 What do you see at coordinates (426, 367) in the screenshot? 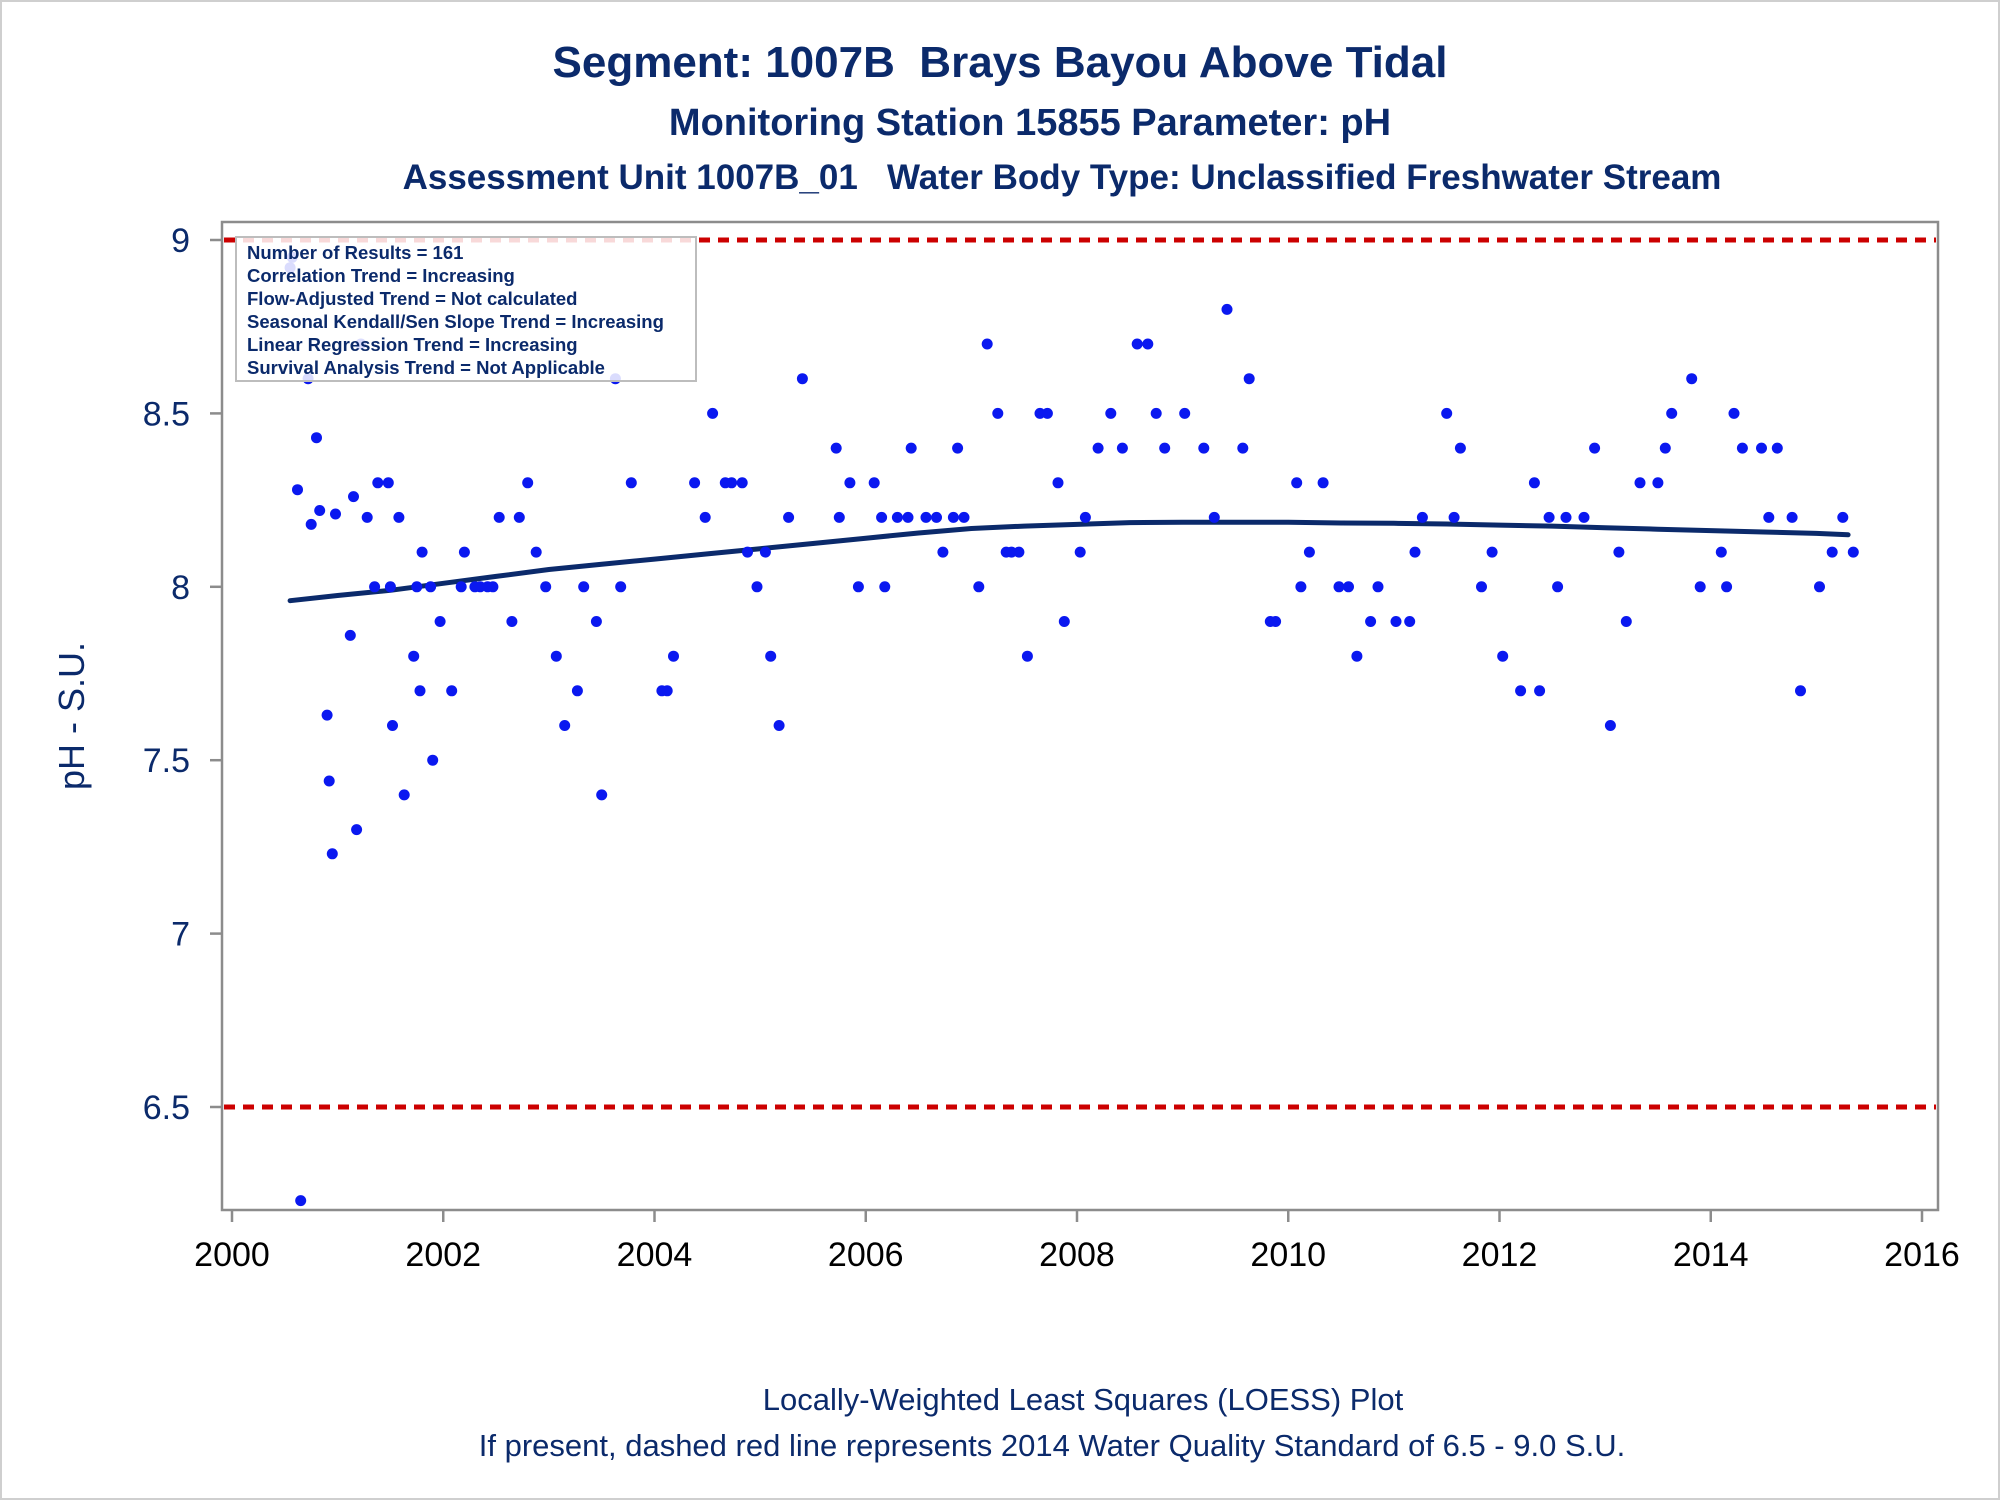
I see `trend-summary-line: Survival Analysis Trend = Not Applicable` at bounding box center [426, 367].